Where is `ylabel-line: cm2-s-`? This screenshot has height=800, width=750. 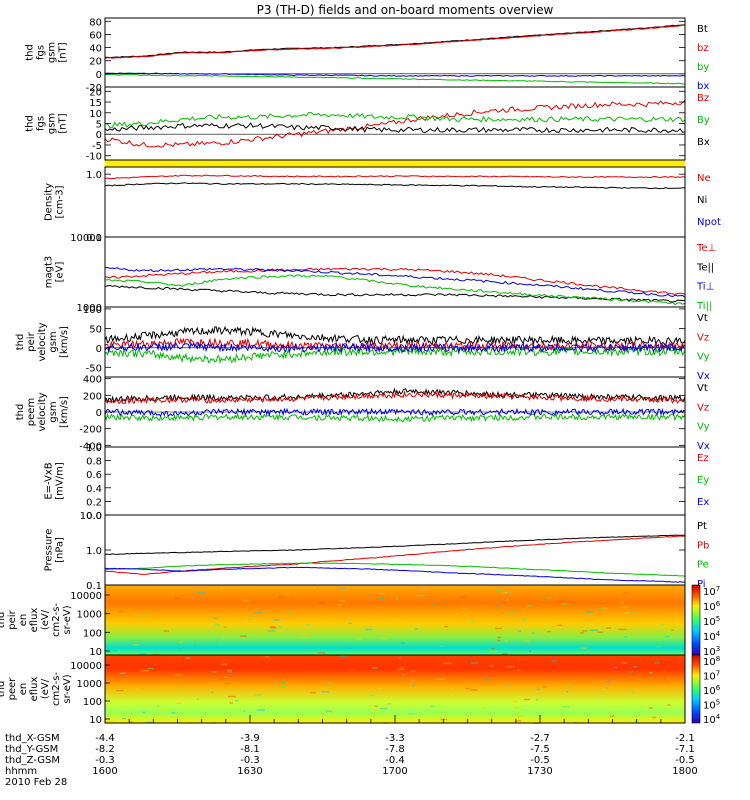 ylabel-line: cm2-s- is located at coordinates (56, 689).